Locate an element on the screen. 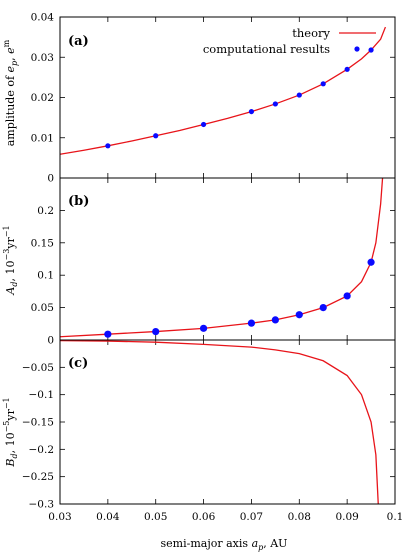  x-tick-label: 0.08 is located at coordinates (299, 517).